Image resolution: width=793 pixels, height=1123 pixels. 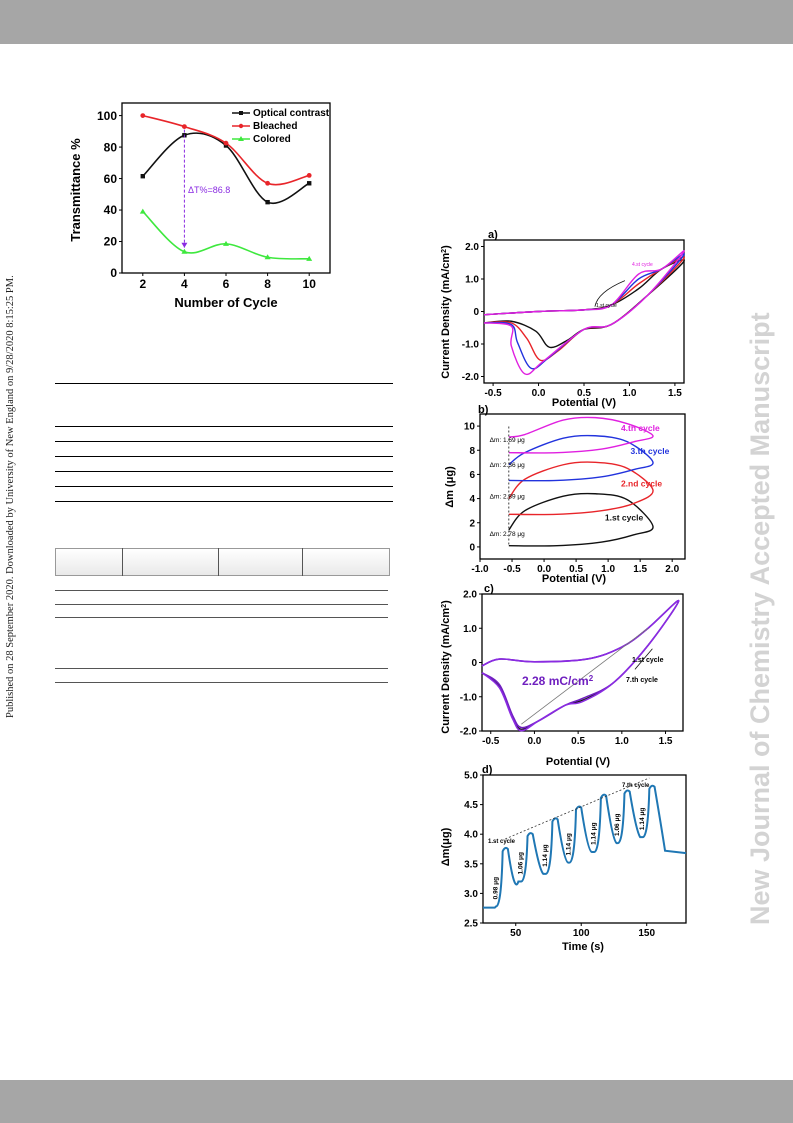 I want to click on series-label-4: 4.th cycle, so click(x=640, y=428).